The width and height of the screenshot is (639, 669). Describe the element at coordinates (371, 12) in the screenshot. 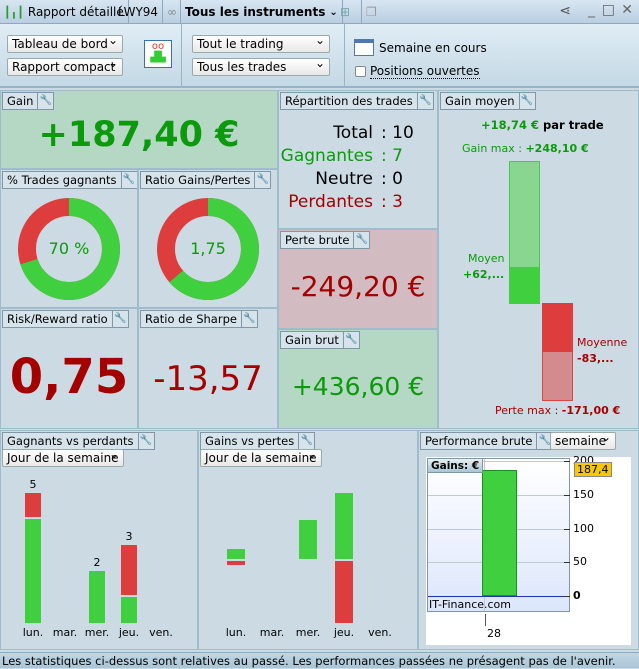

I see `copy-icon: ❐` at that location.